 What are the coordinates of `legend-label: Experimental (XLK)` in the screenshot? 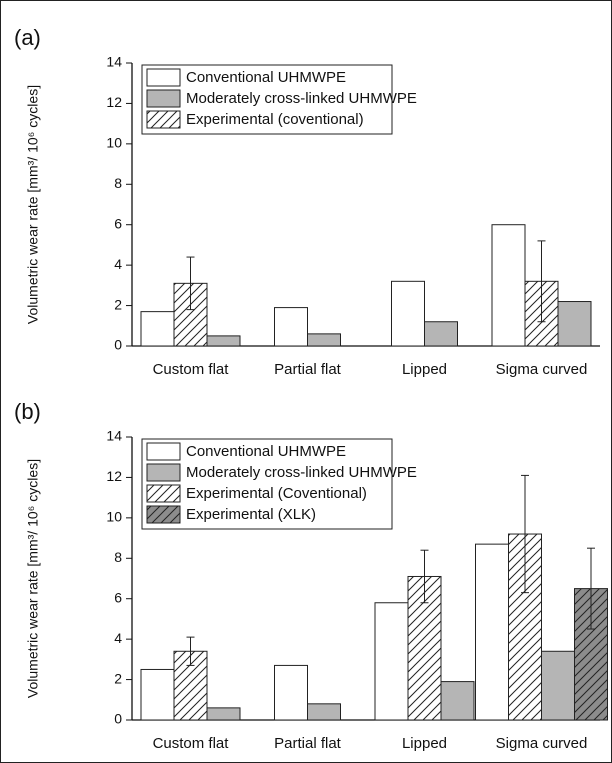 It's located at (251, 514).